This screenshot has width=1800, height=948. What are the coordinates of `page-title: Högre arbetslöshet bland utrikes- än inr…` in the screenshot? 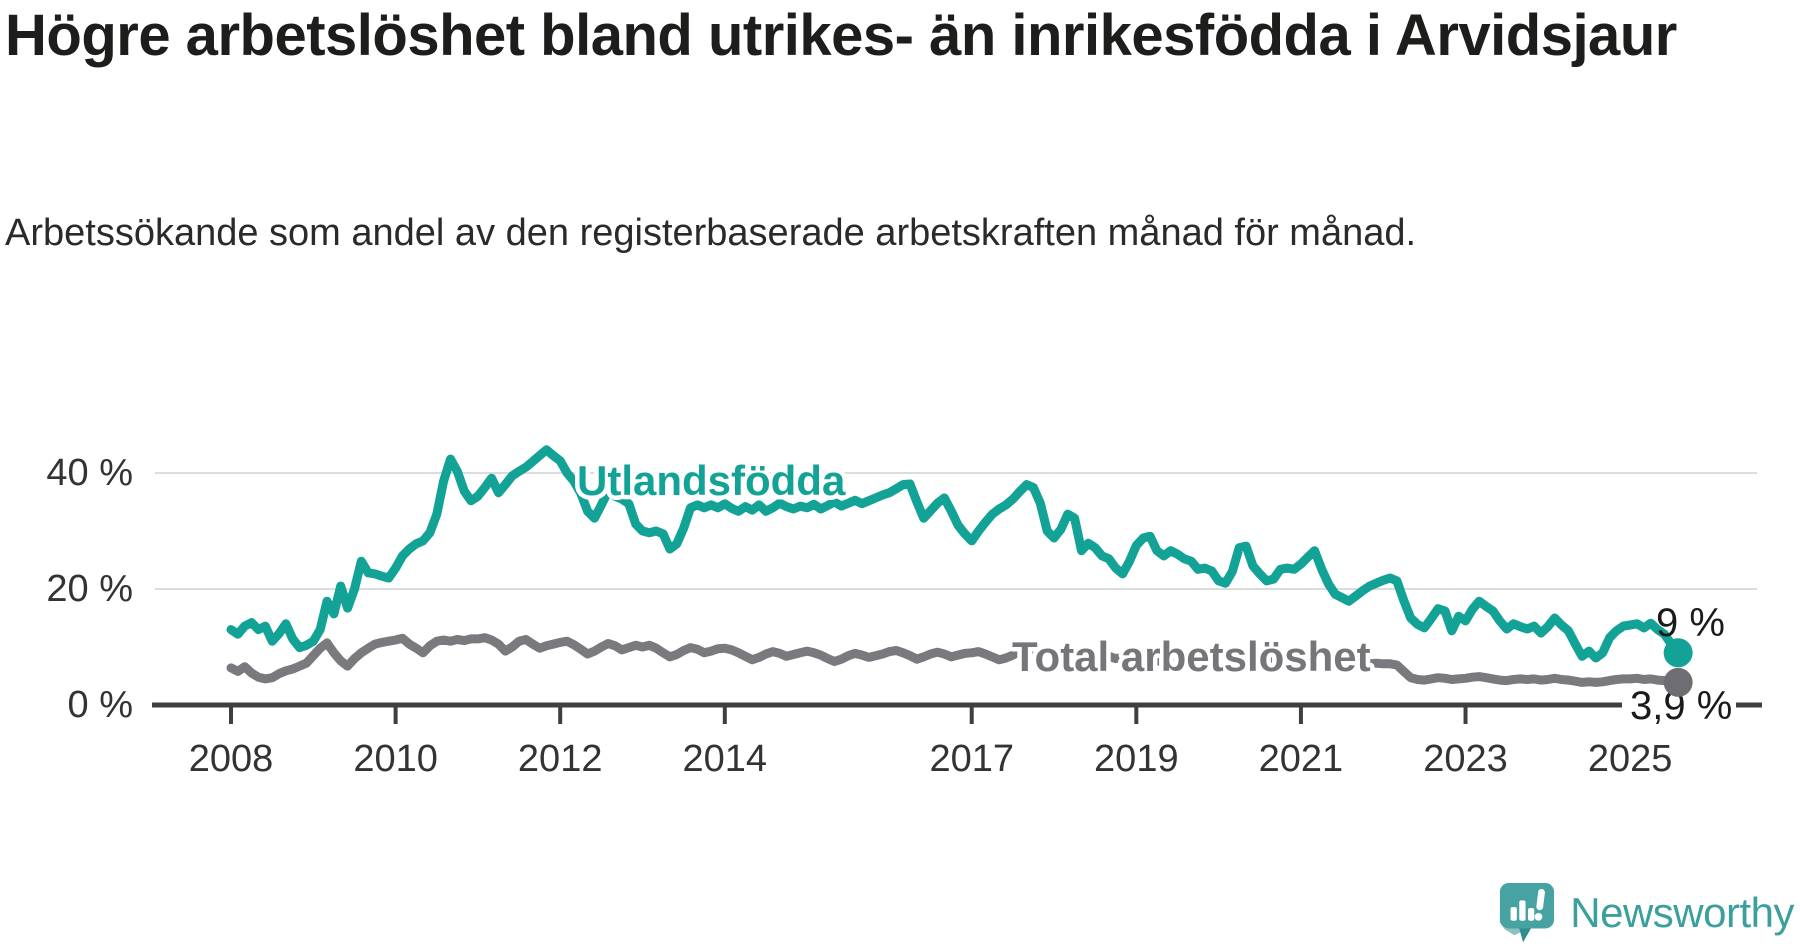 It's located at (841, 35).